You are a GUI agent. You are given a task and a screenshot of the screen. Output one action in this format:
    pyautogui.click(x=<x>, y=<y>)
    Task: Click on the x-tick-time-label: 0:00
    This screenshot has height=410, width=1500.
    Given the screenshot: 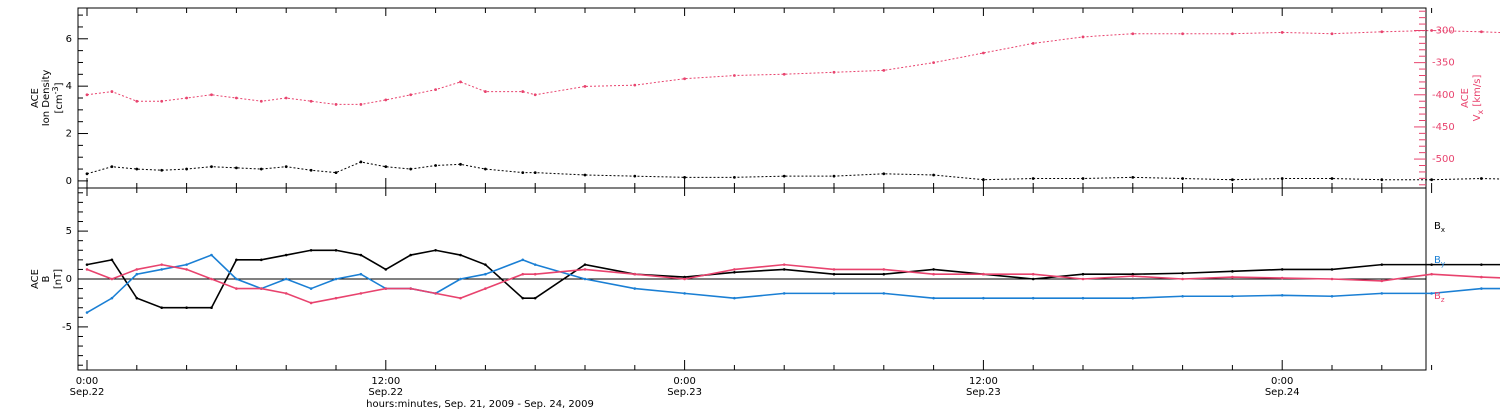 What is the action you would take?
    pyautogui.click(x=87, y=381)
    